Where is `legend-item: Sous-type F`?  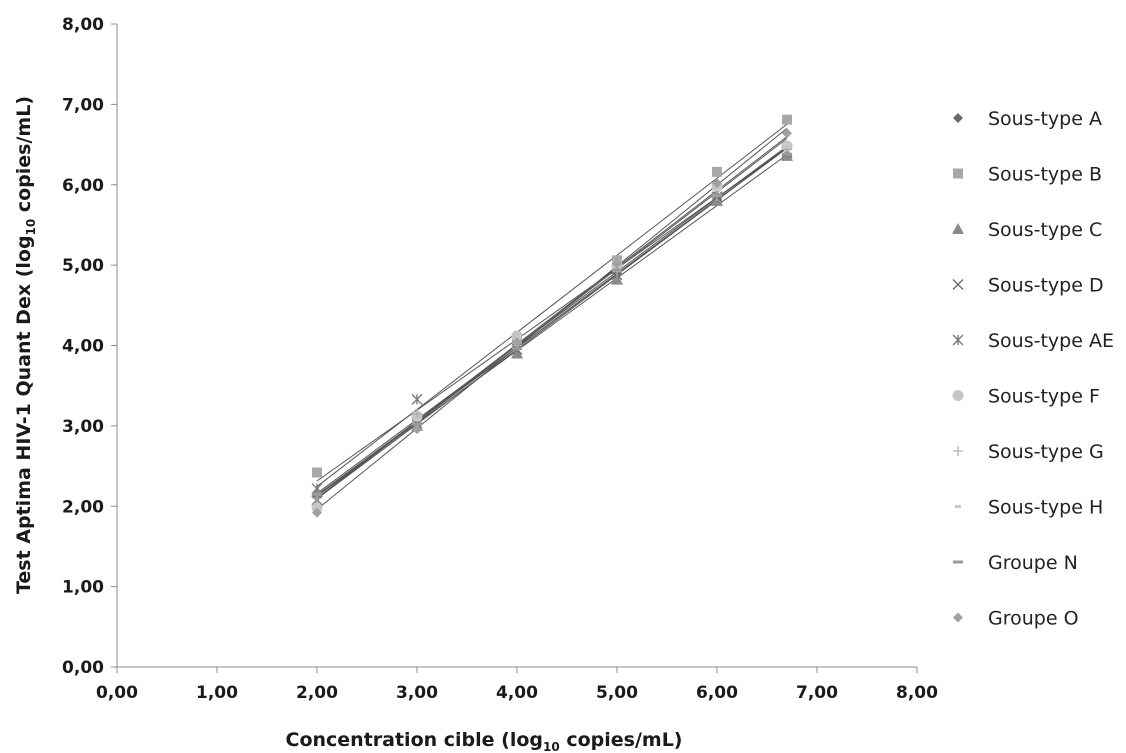 legend-item: Sous-type F is located at coordinates (1026, 397).